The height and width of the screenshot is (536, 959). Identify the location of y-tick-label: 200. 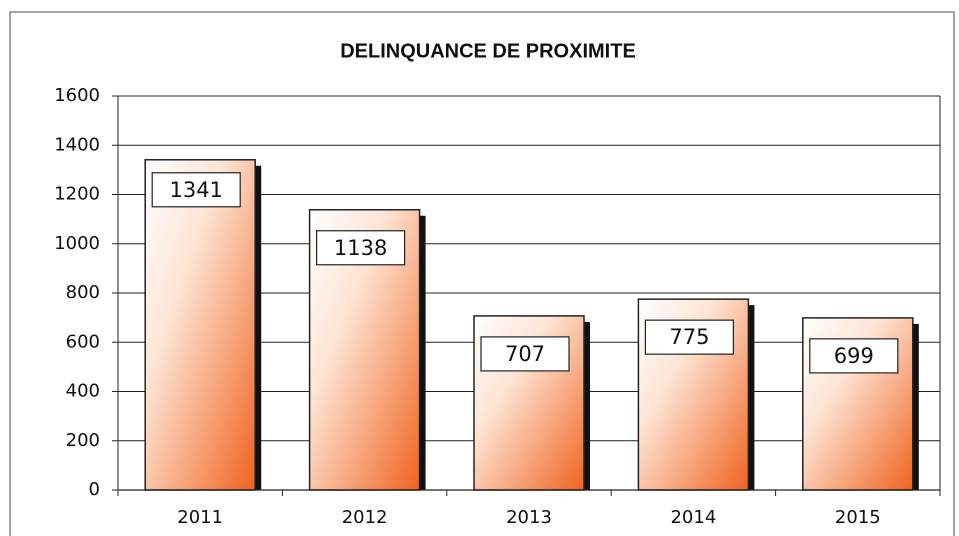
(83, 440).